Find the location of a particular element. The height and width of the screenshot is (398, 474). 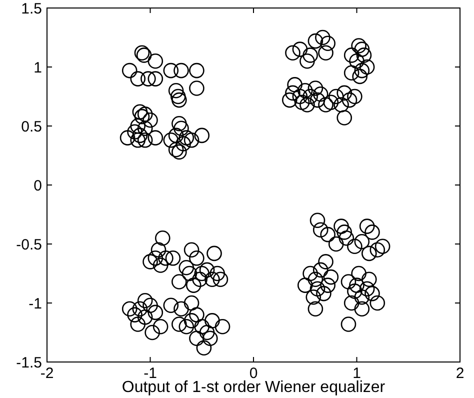

y-tick-label: -1 is located at coordinates (35, 303).